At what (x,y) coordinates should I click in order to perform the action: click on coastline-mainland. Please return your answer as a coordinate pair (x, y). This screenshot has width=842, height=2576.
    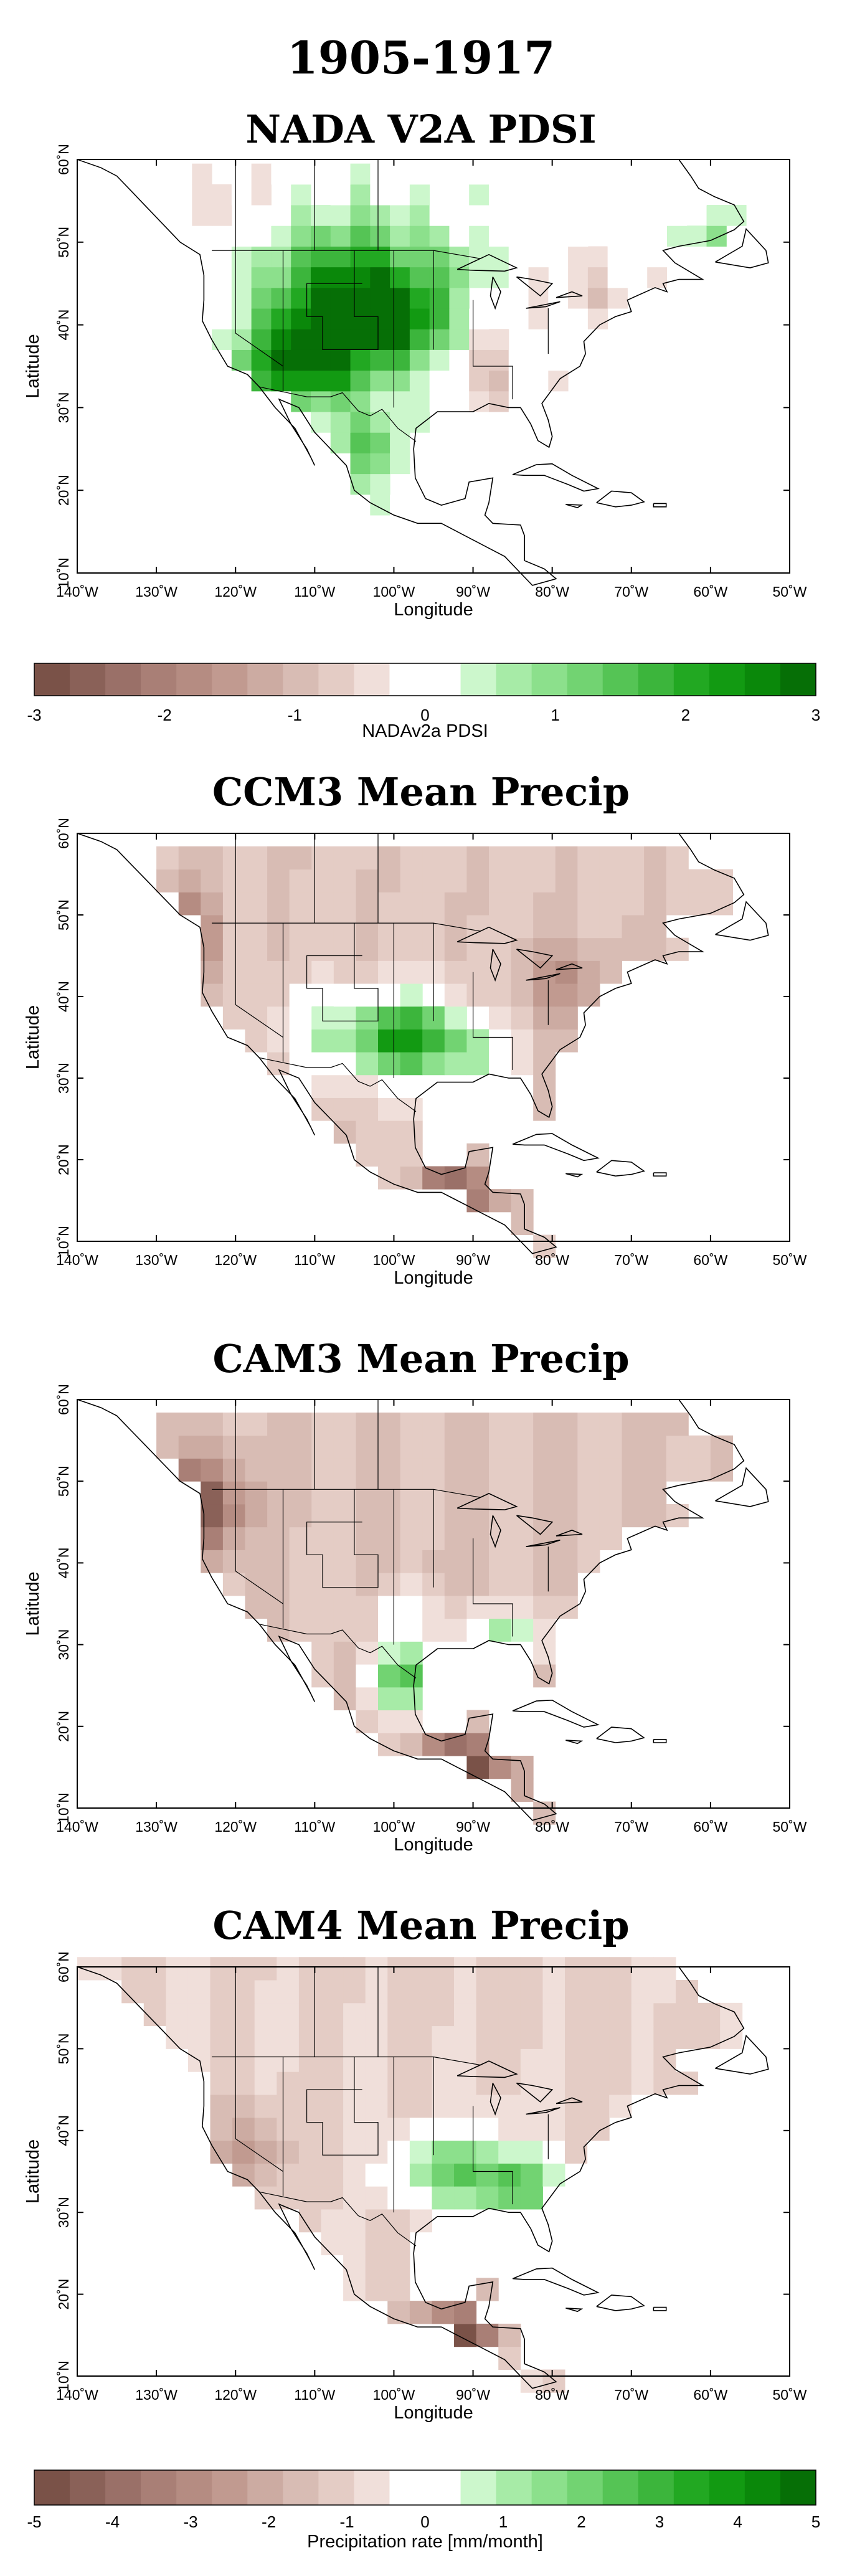
    Looking at the image, I should click on (411, 1610).